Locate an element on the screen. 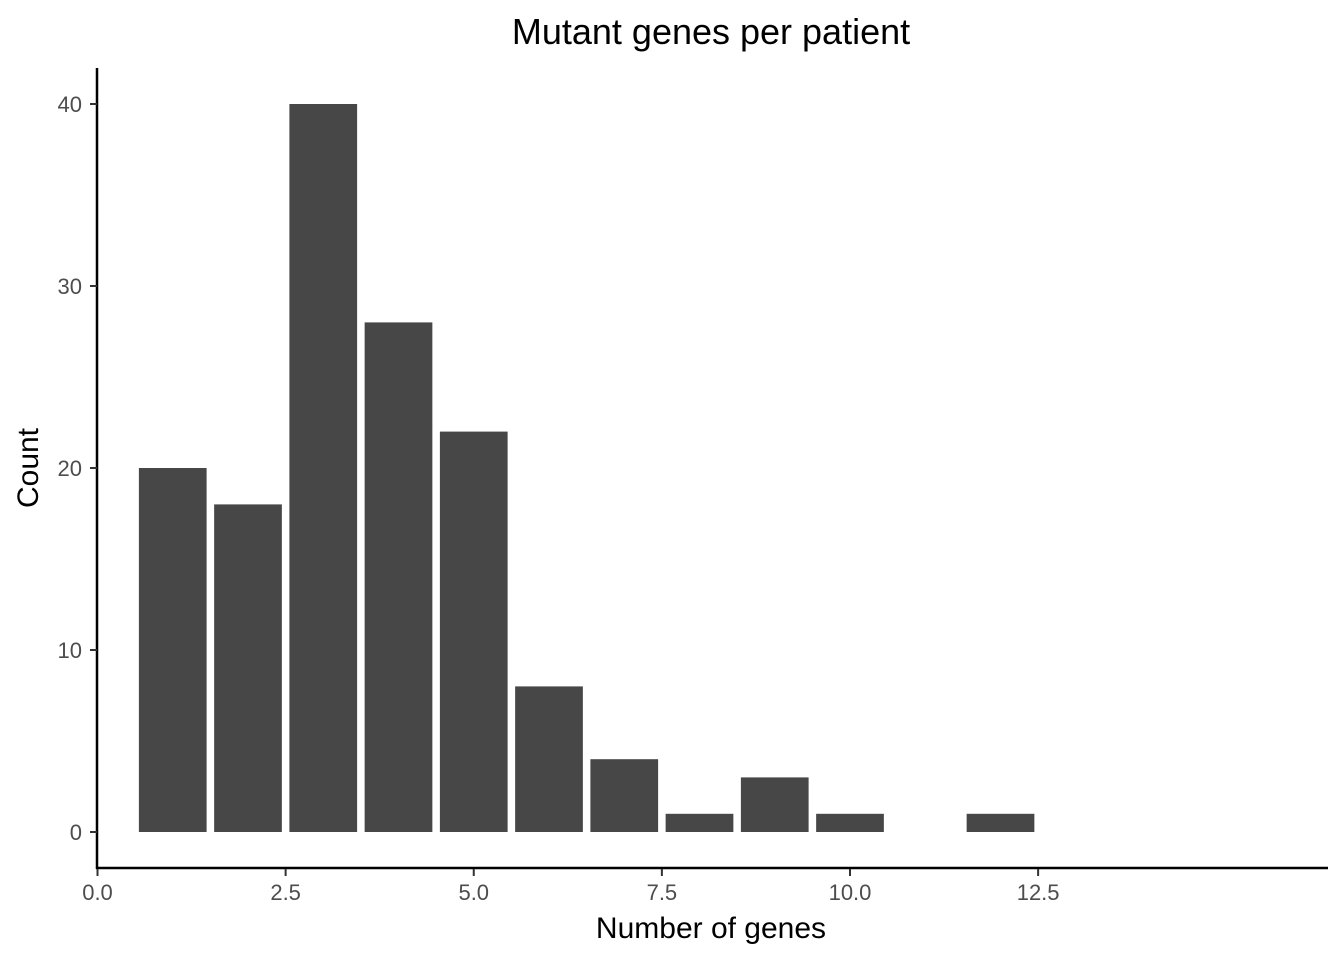 The image size is (1344, 960). y-tick-label: 40 is located at coordinates (70, 104).